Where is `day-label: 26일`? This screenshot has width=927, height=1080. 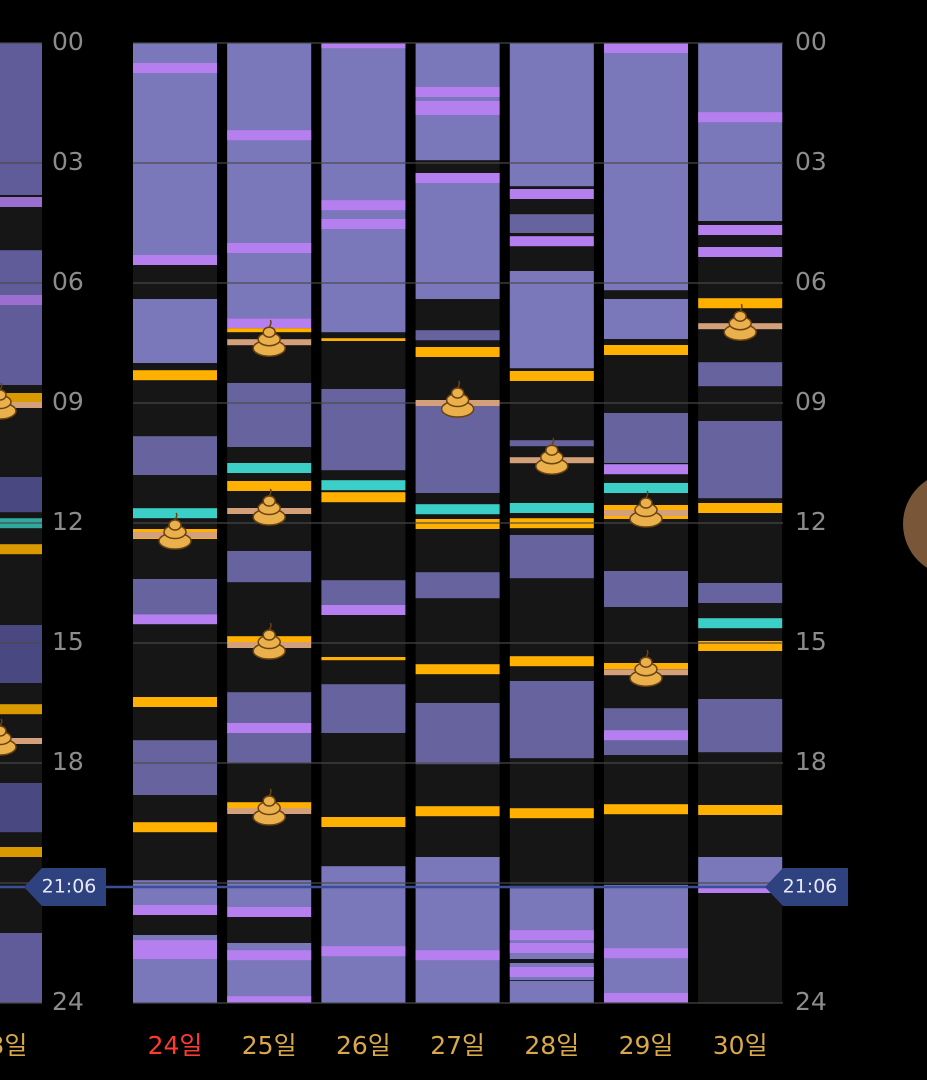 day-label: 26일 is located at coordinates (363, 1045).